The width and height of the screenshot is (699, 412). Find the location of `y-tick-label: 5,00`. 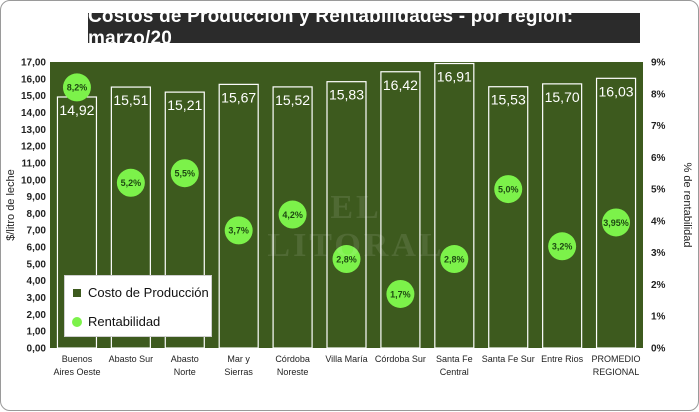

y-tick-label: 5,00 is located at coordinates (37, 264).